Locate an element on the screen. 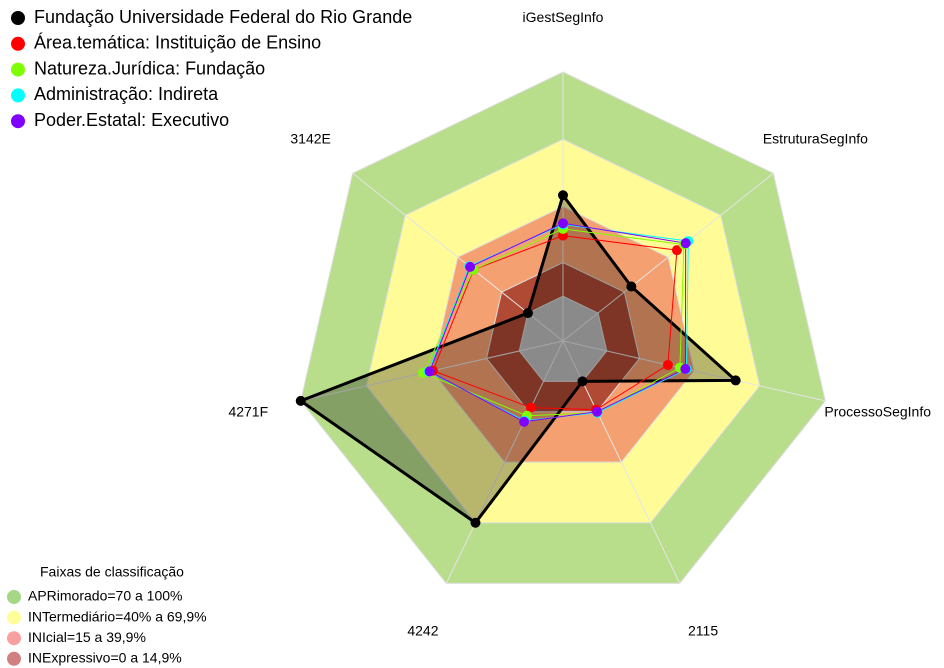 Image resolution: width=944 pixels, height=668 pixels. band-legend-label: INExpressivo=0 a 14,9% is located at coordinates (105, 658).